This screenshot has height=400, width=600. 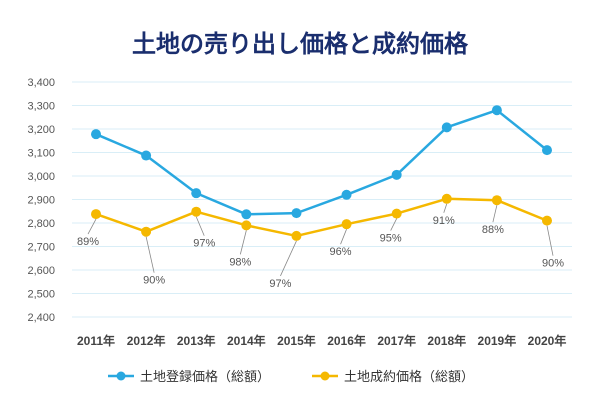 What do you see at coordinates (41, 107) in the screenshot?
I see `y-tick-label: 3,300` at bounding box center [41, 107].